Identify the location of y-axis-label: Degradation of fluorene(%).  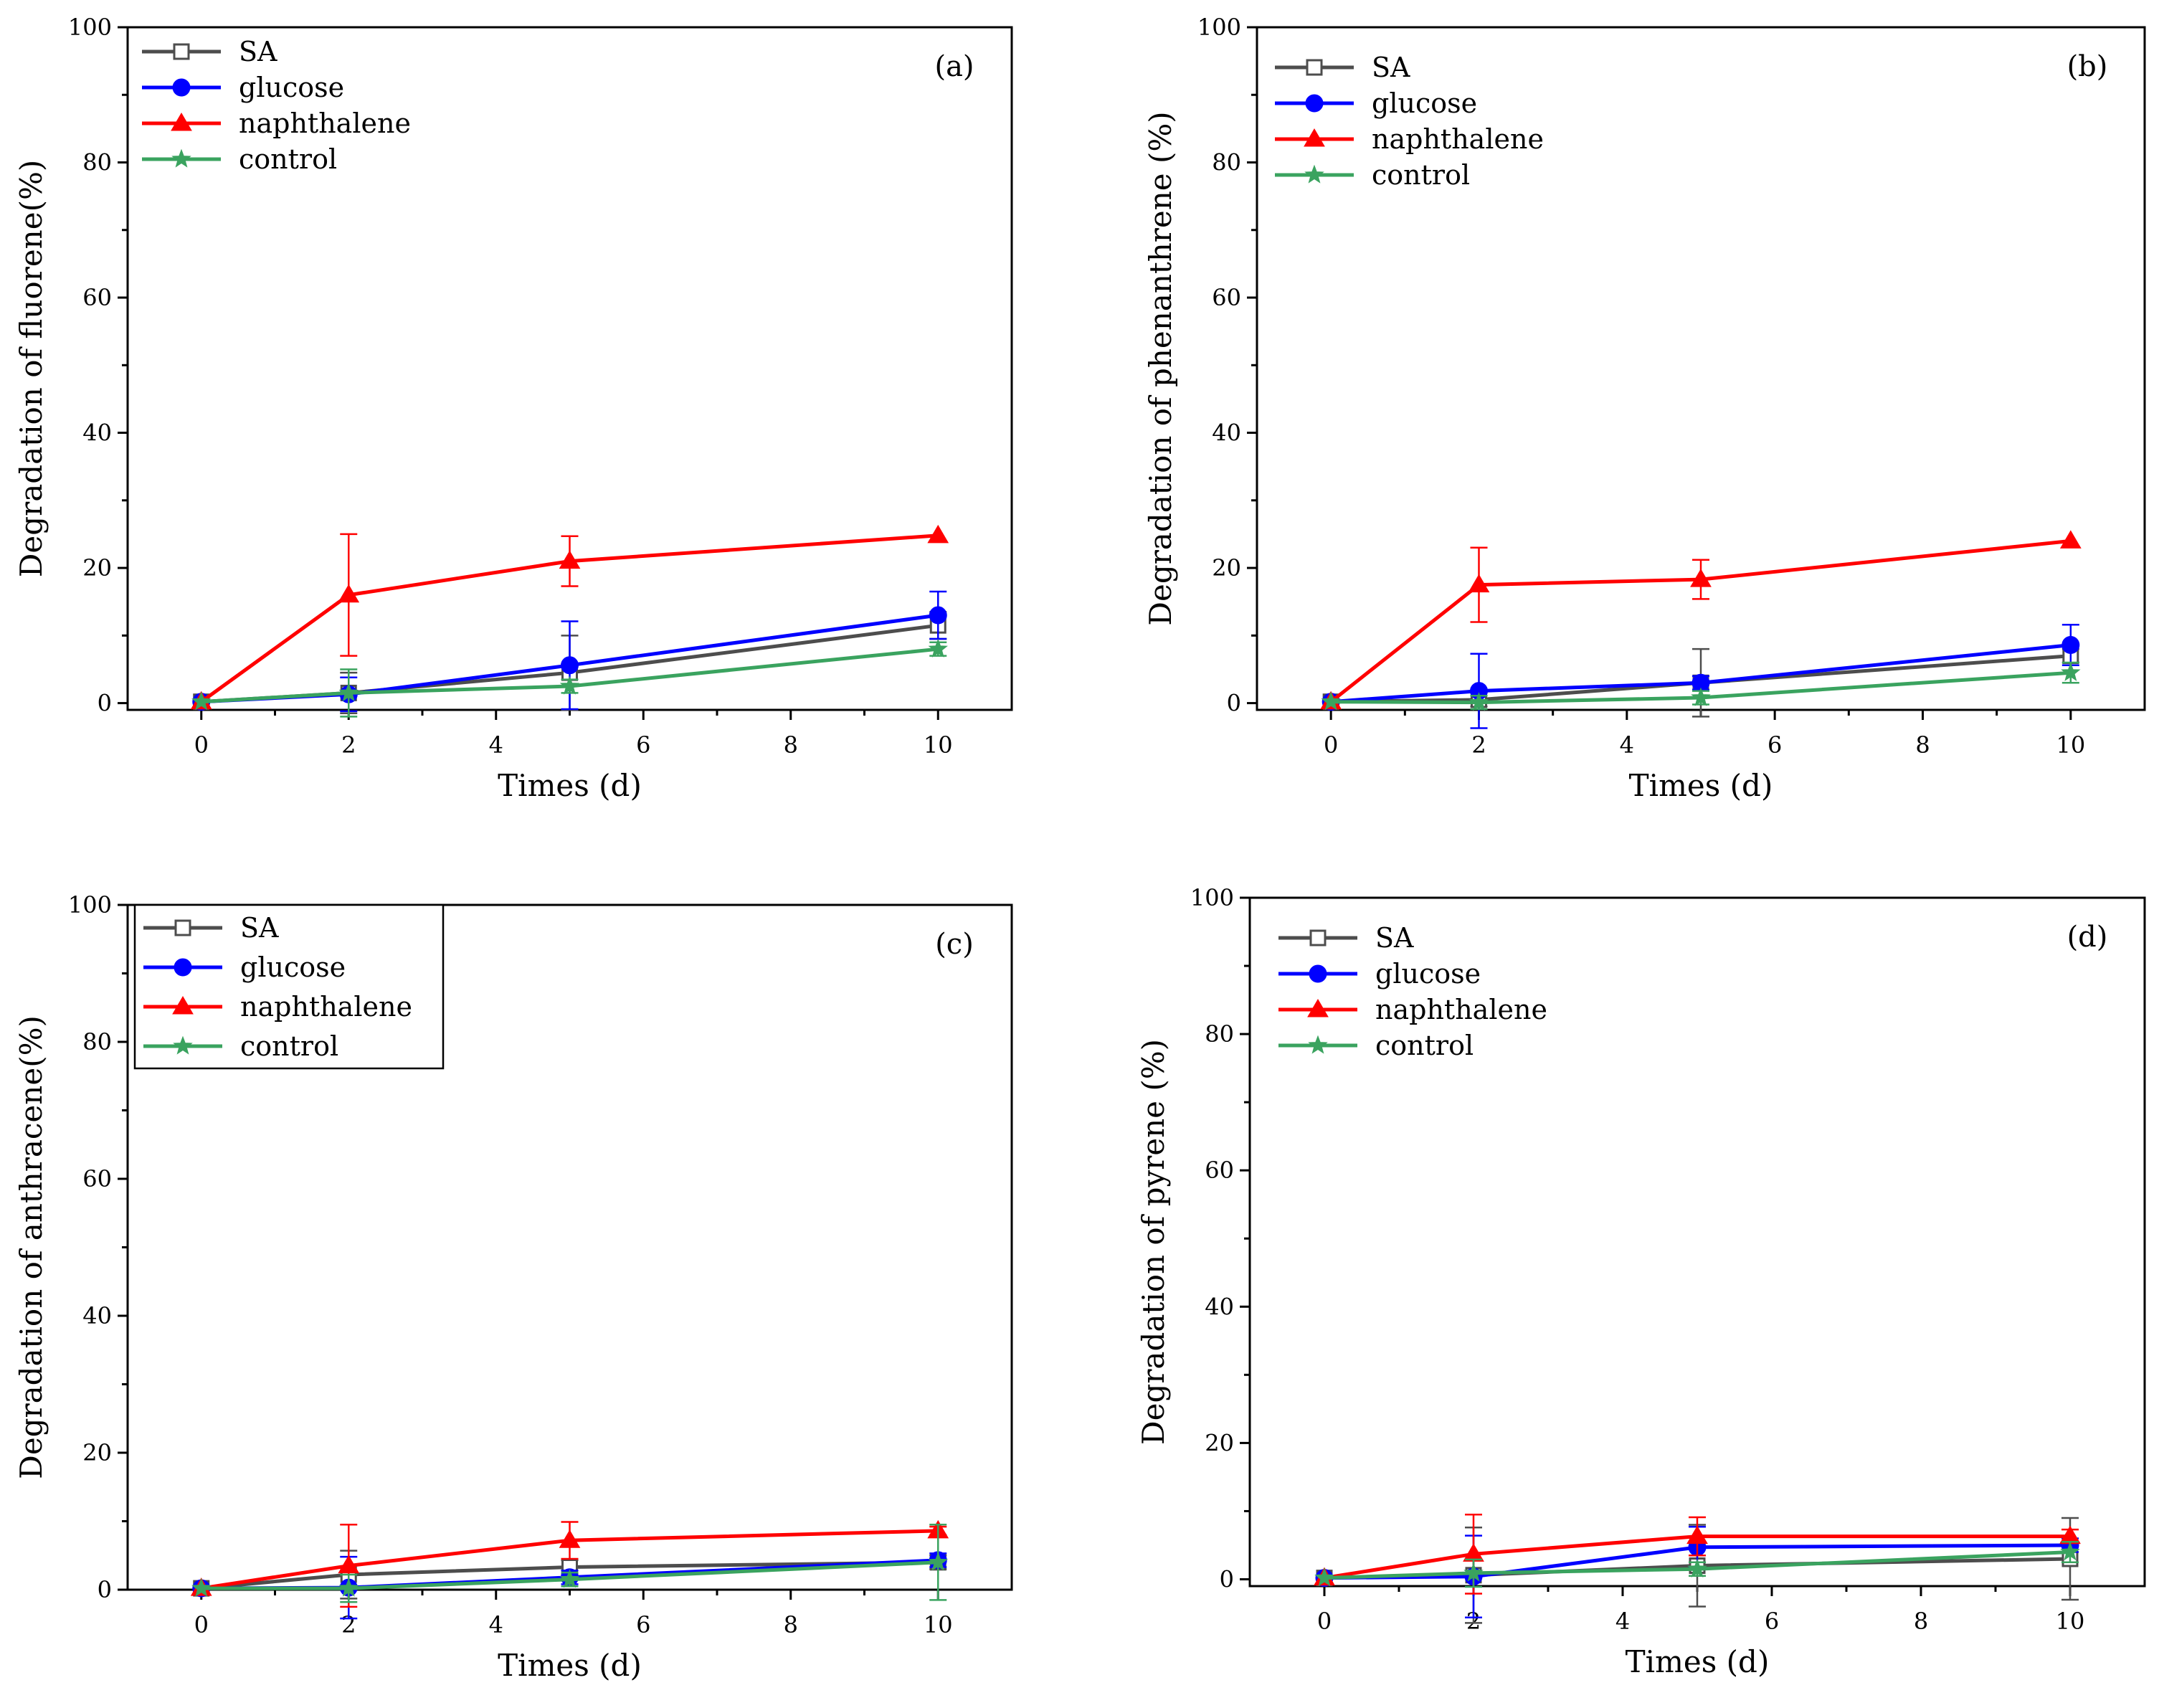
(31, 369).